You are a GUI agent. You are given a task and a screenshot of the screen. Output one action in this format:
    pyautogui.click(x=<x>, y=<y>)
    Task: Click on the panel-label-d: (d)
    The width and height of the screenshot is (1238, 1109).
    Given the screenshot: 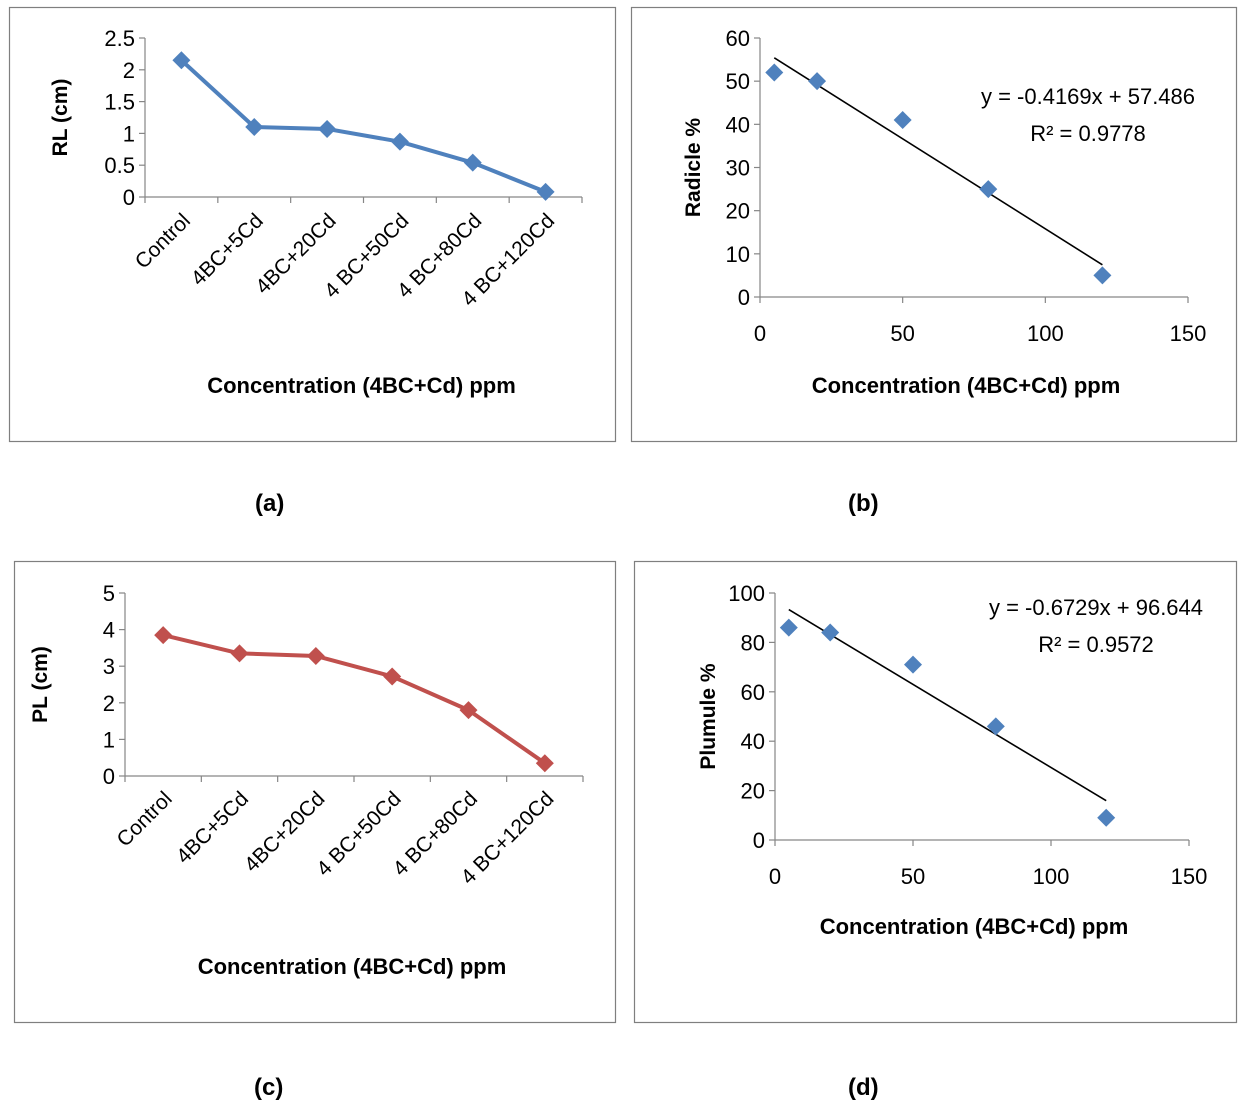 What is the action you would take?
    pyautogui.click(x=863, y=1087)
    